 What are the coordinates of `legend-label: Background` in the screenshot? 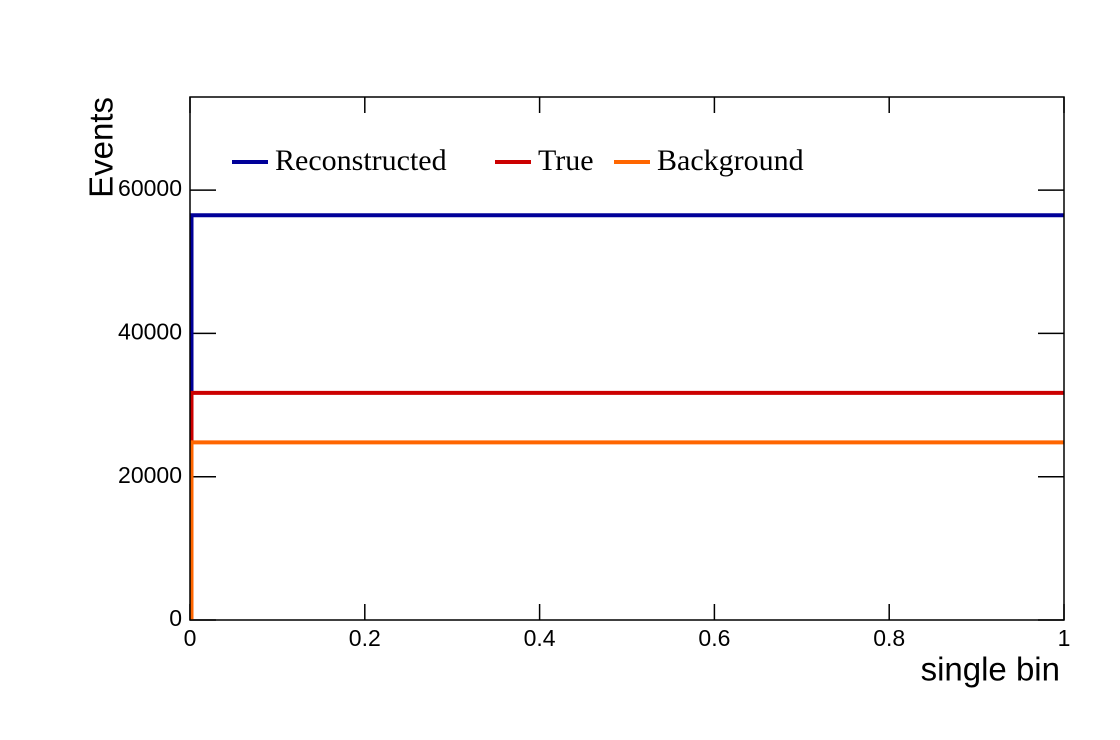 It's located at (730, 160).